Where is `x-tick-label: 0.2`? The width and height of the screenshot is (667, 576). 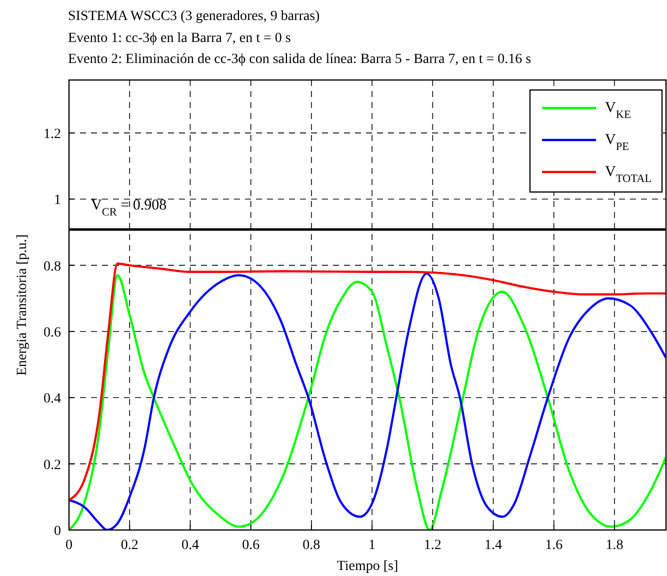
x-tick-label: 0.2 is located at coordinates (129, 545).